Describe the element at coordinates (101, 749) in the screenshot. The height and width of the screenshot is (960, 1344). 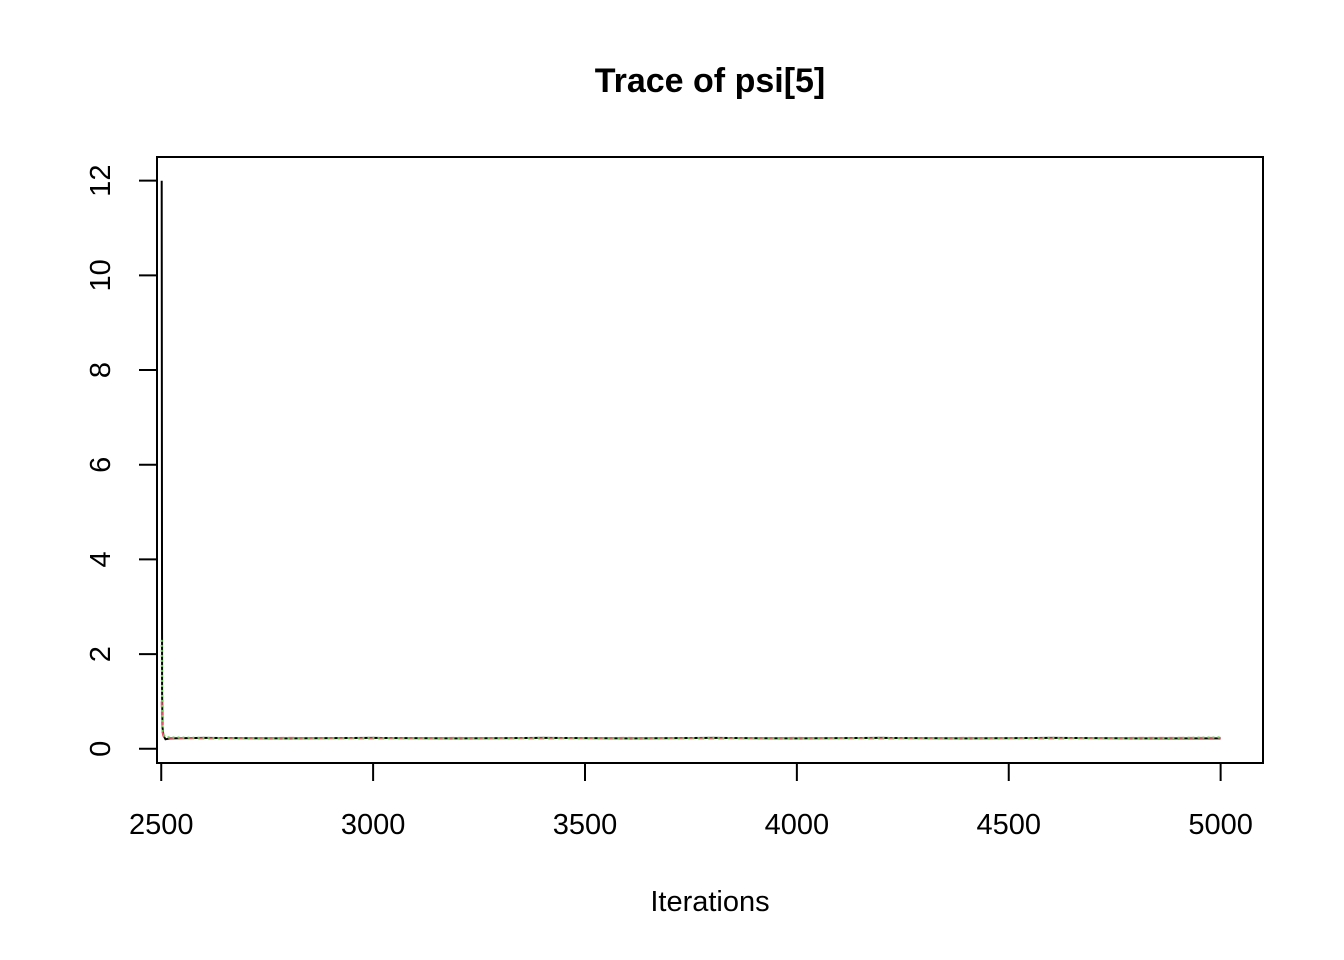
I see `y-tick-label: 0` at that location.